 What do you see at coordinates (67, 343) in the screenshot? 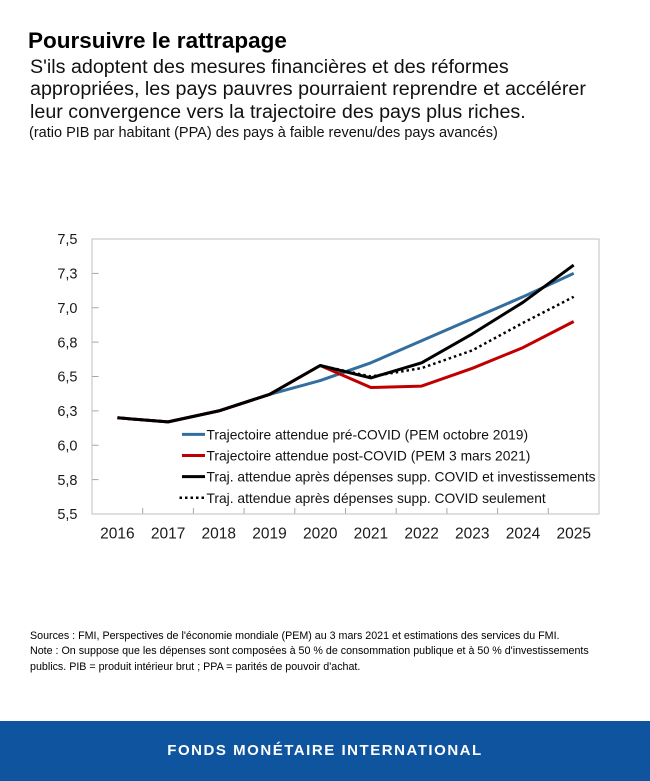
I see `svg-text: 6,8` at bounding box center [67, 343].